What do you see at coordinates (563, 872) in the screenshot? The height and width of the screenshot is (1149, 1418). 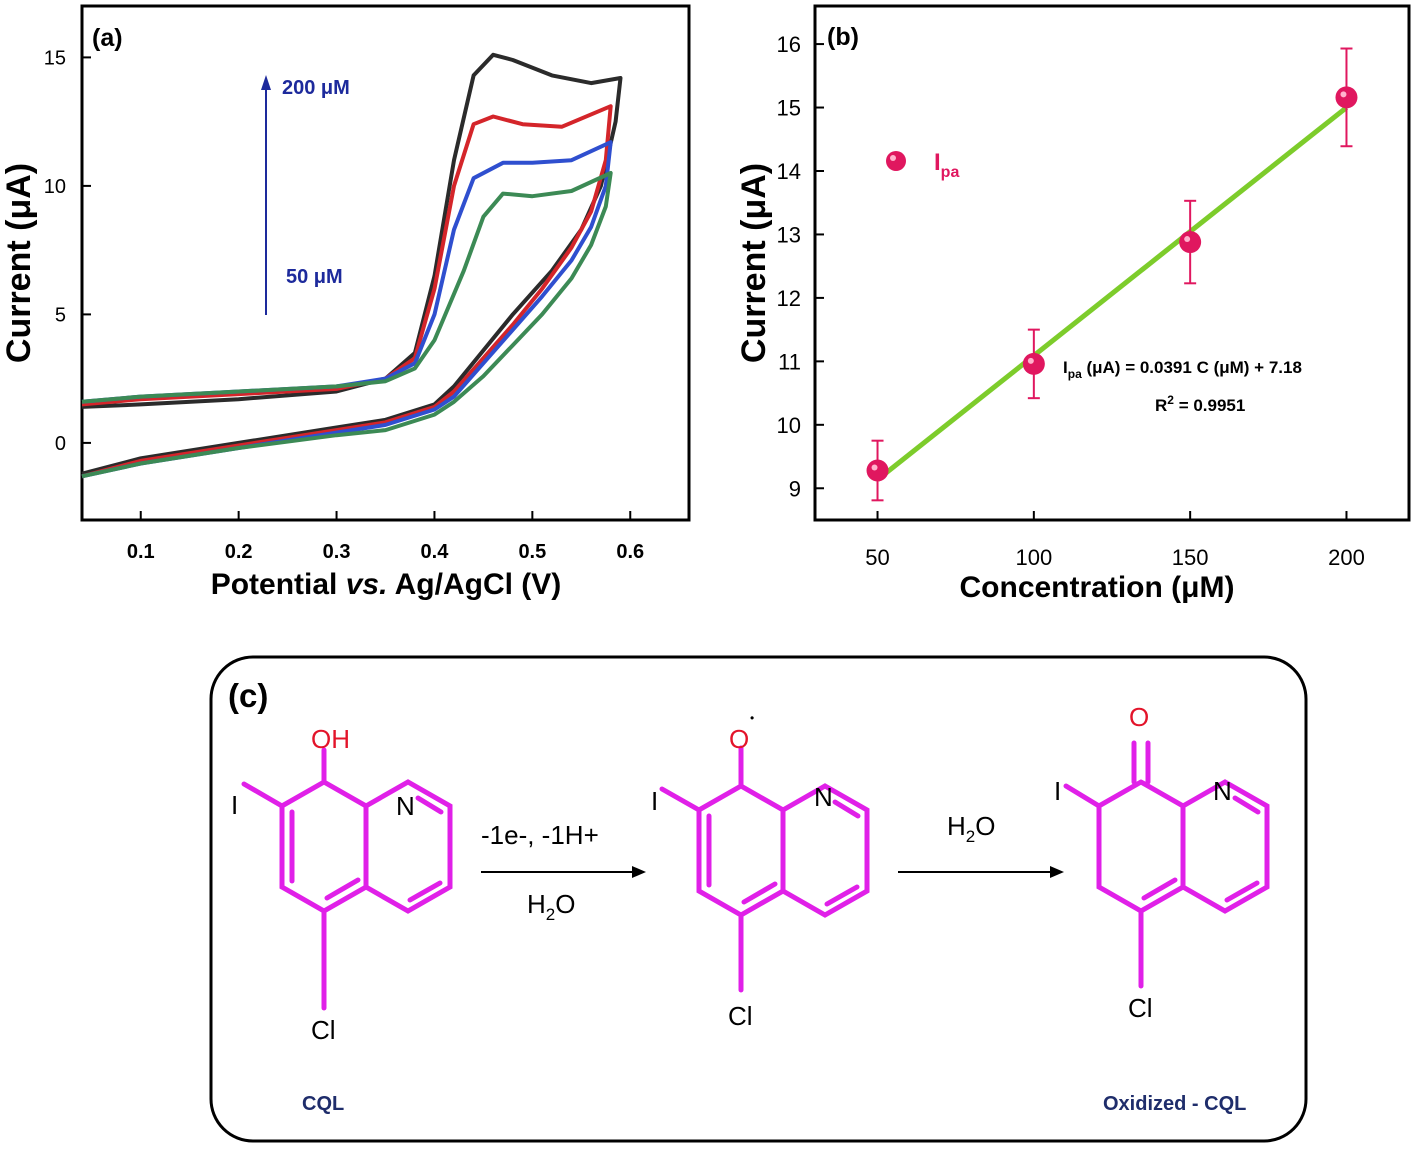 I see `reaction-arrow-1: -1e-, -1H+ H2O` at bounding box center [563, 872].